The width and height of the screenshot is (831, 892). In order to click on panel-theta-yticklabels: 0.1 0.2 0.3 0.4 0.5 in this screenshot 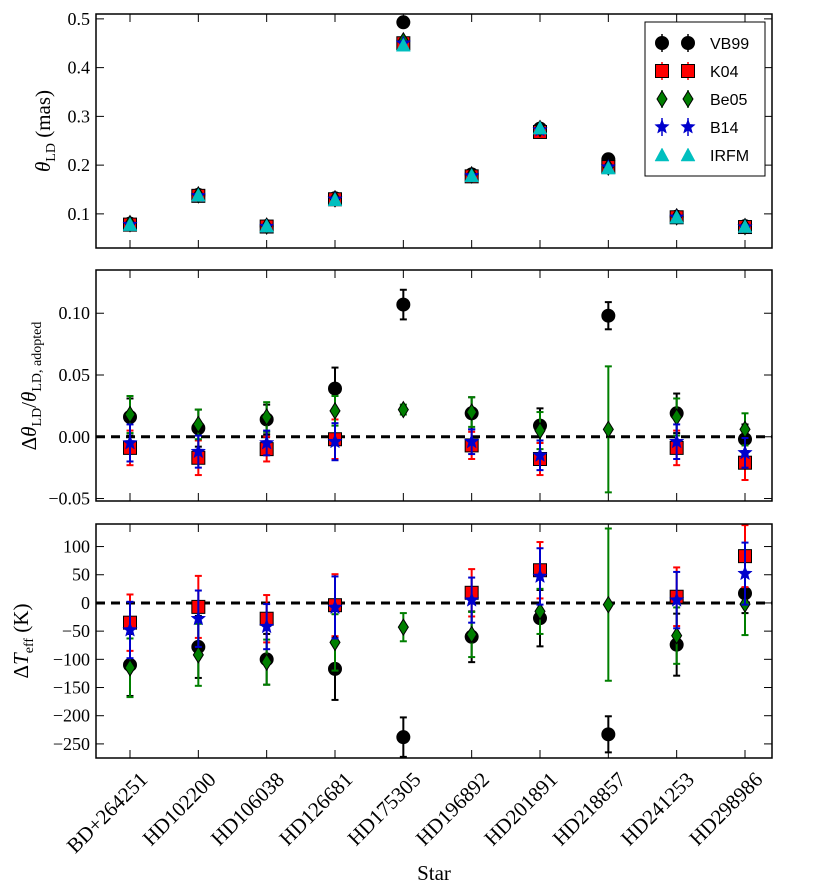, I will do `click(79, 116)`.